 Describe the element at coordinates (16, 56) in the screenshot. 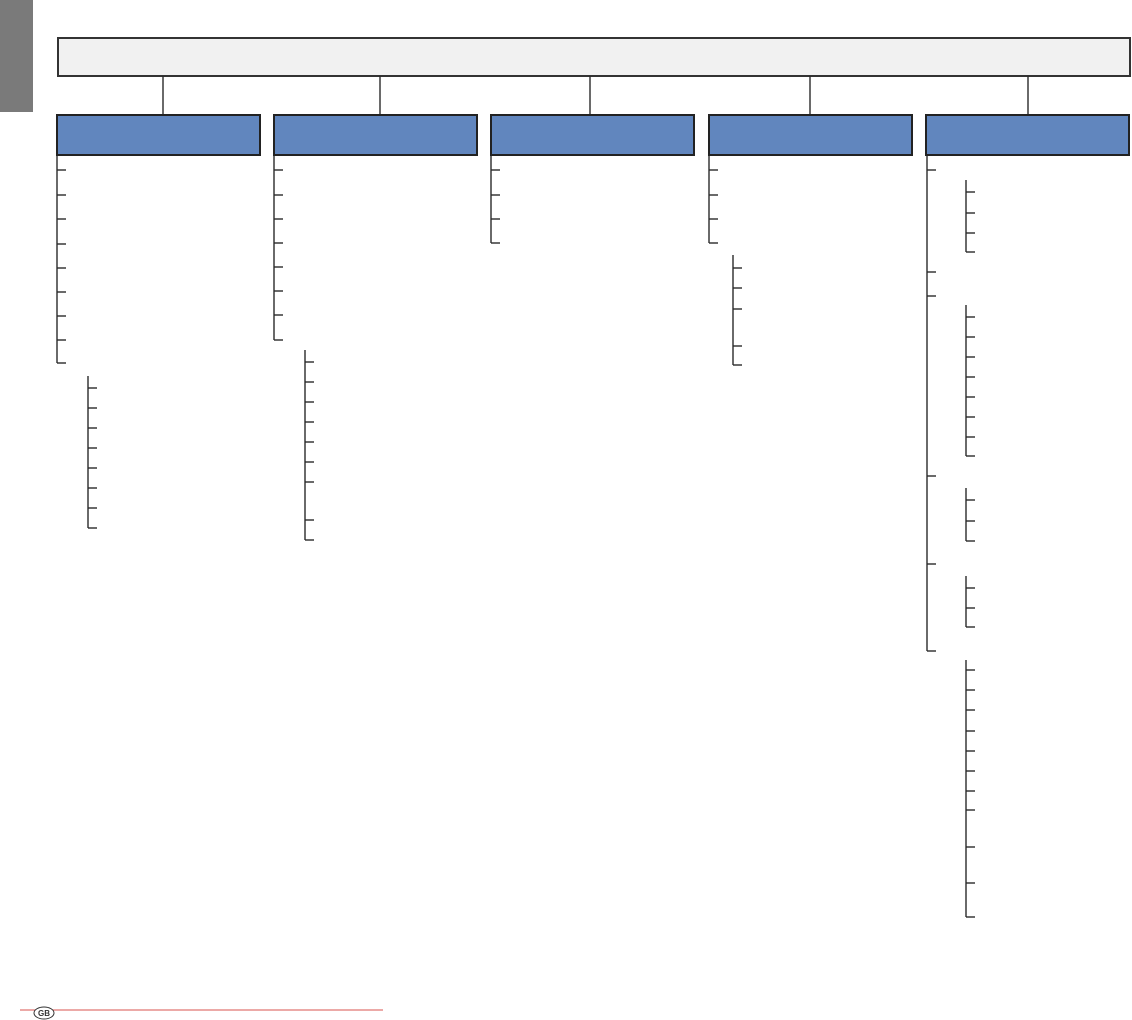

I see `side-tab` at that location.